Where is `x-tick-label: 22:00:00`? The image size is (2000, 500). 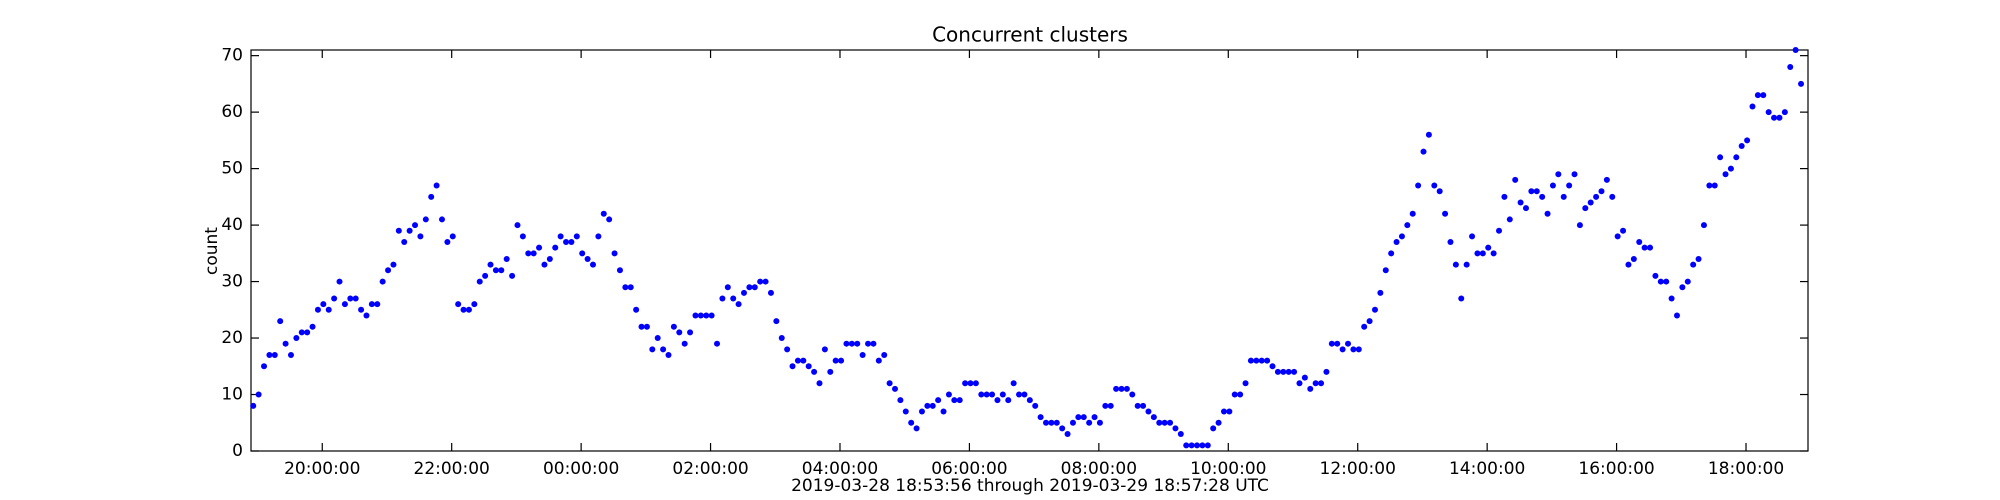 x-tick-label: 22:00:00 is located at coordinates (452, 469).